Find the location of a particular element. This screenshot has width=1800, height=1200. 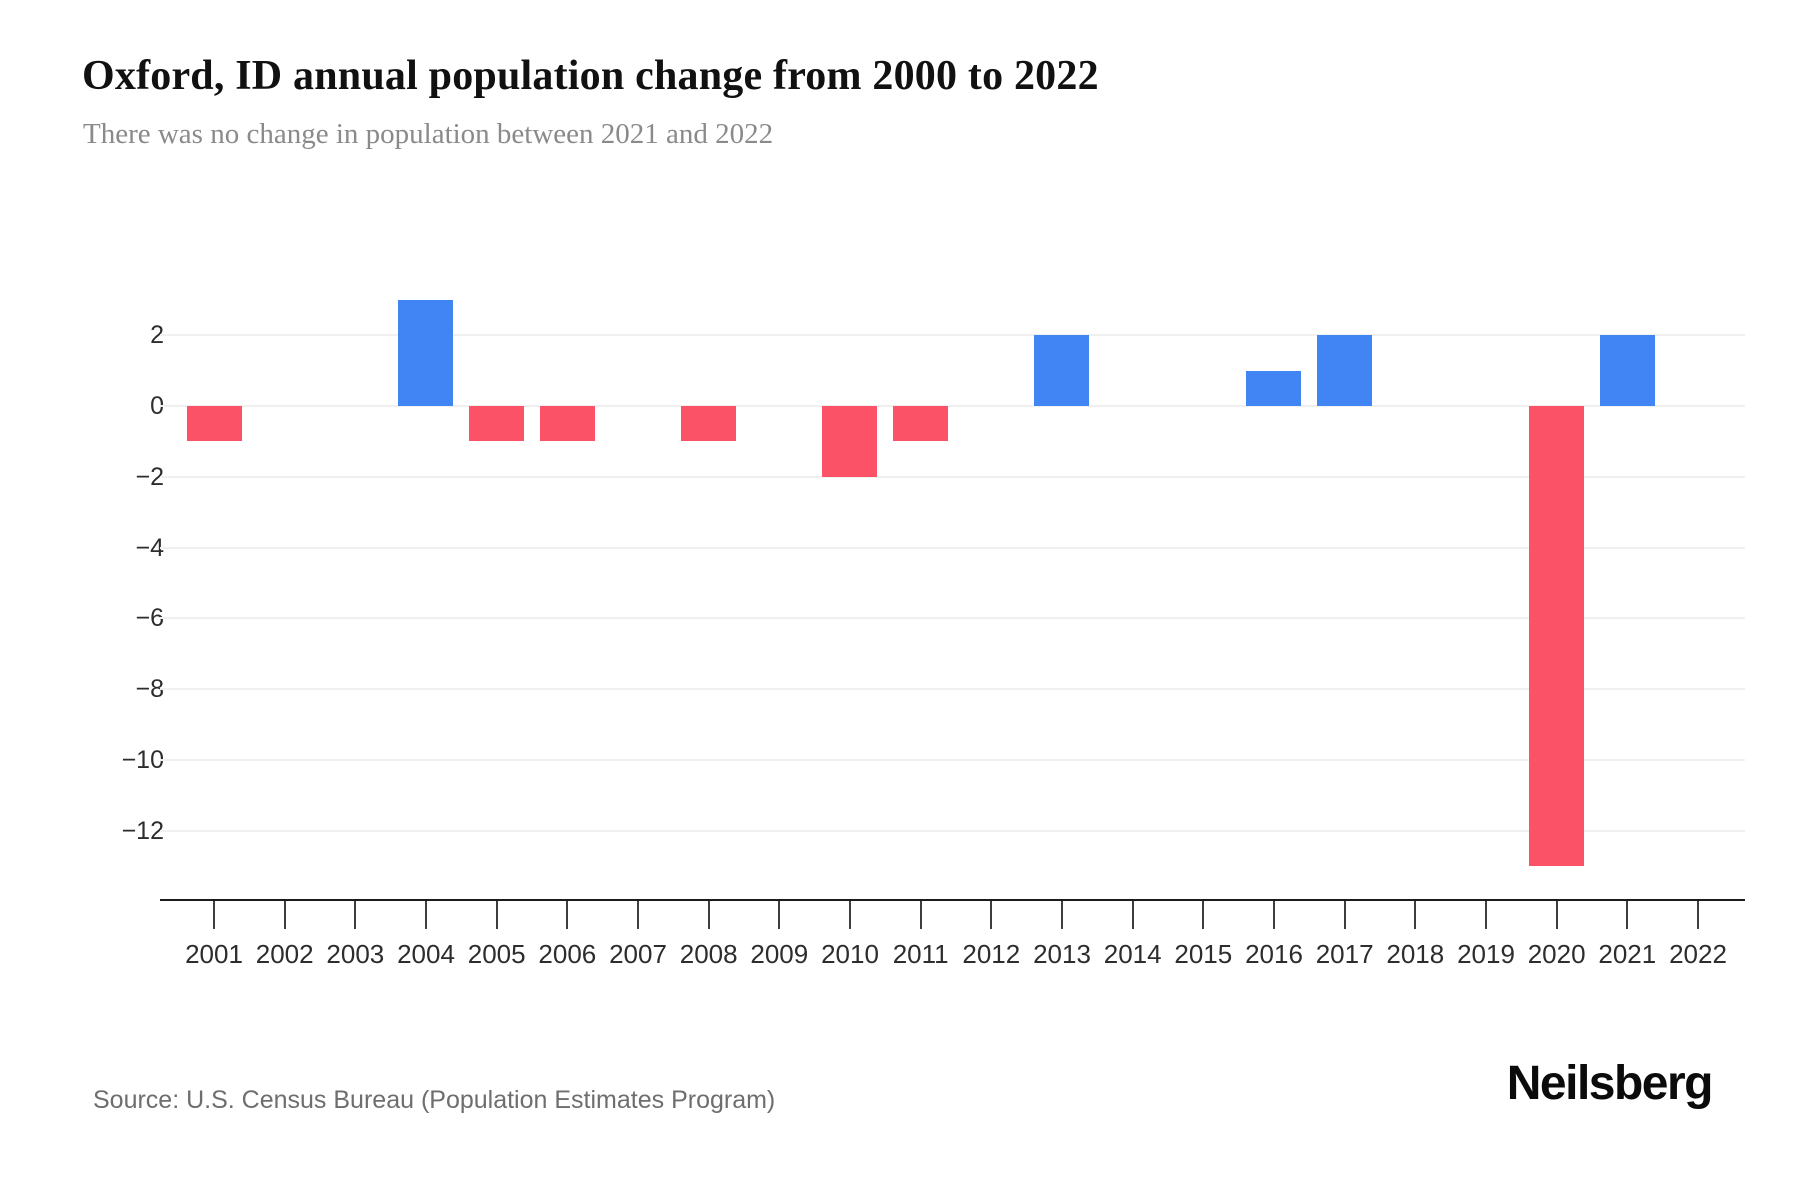

x-tick-label-2012: 2012 is located at coordinates (991, 954).